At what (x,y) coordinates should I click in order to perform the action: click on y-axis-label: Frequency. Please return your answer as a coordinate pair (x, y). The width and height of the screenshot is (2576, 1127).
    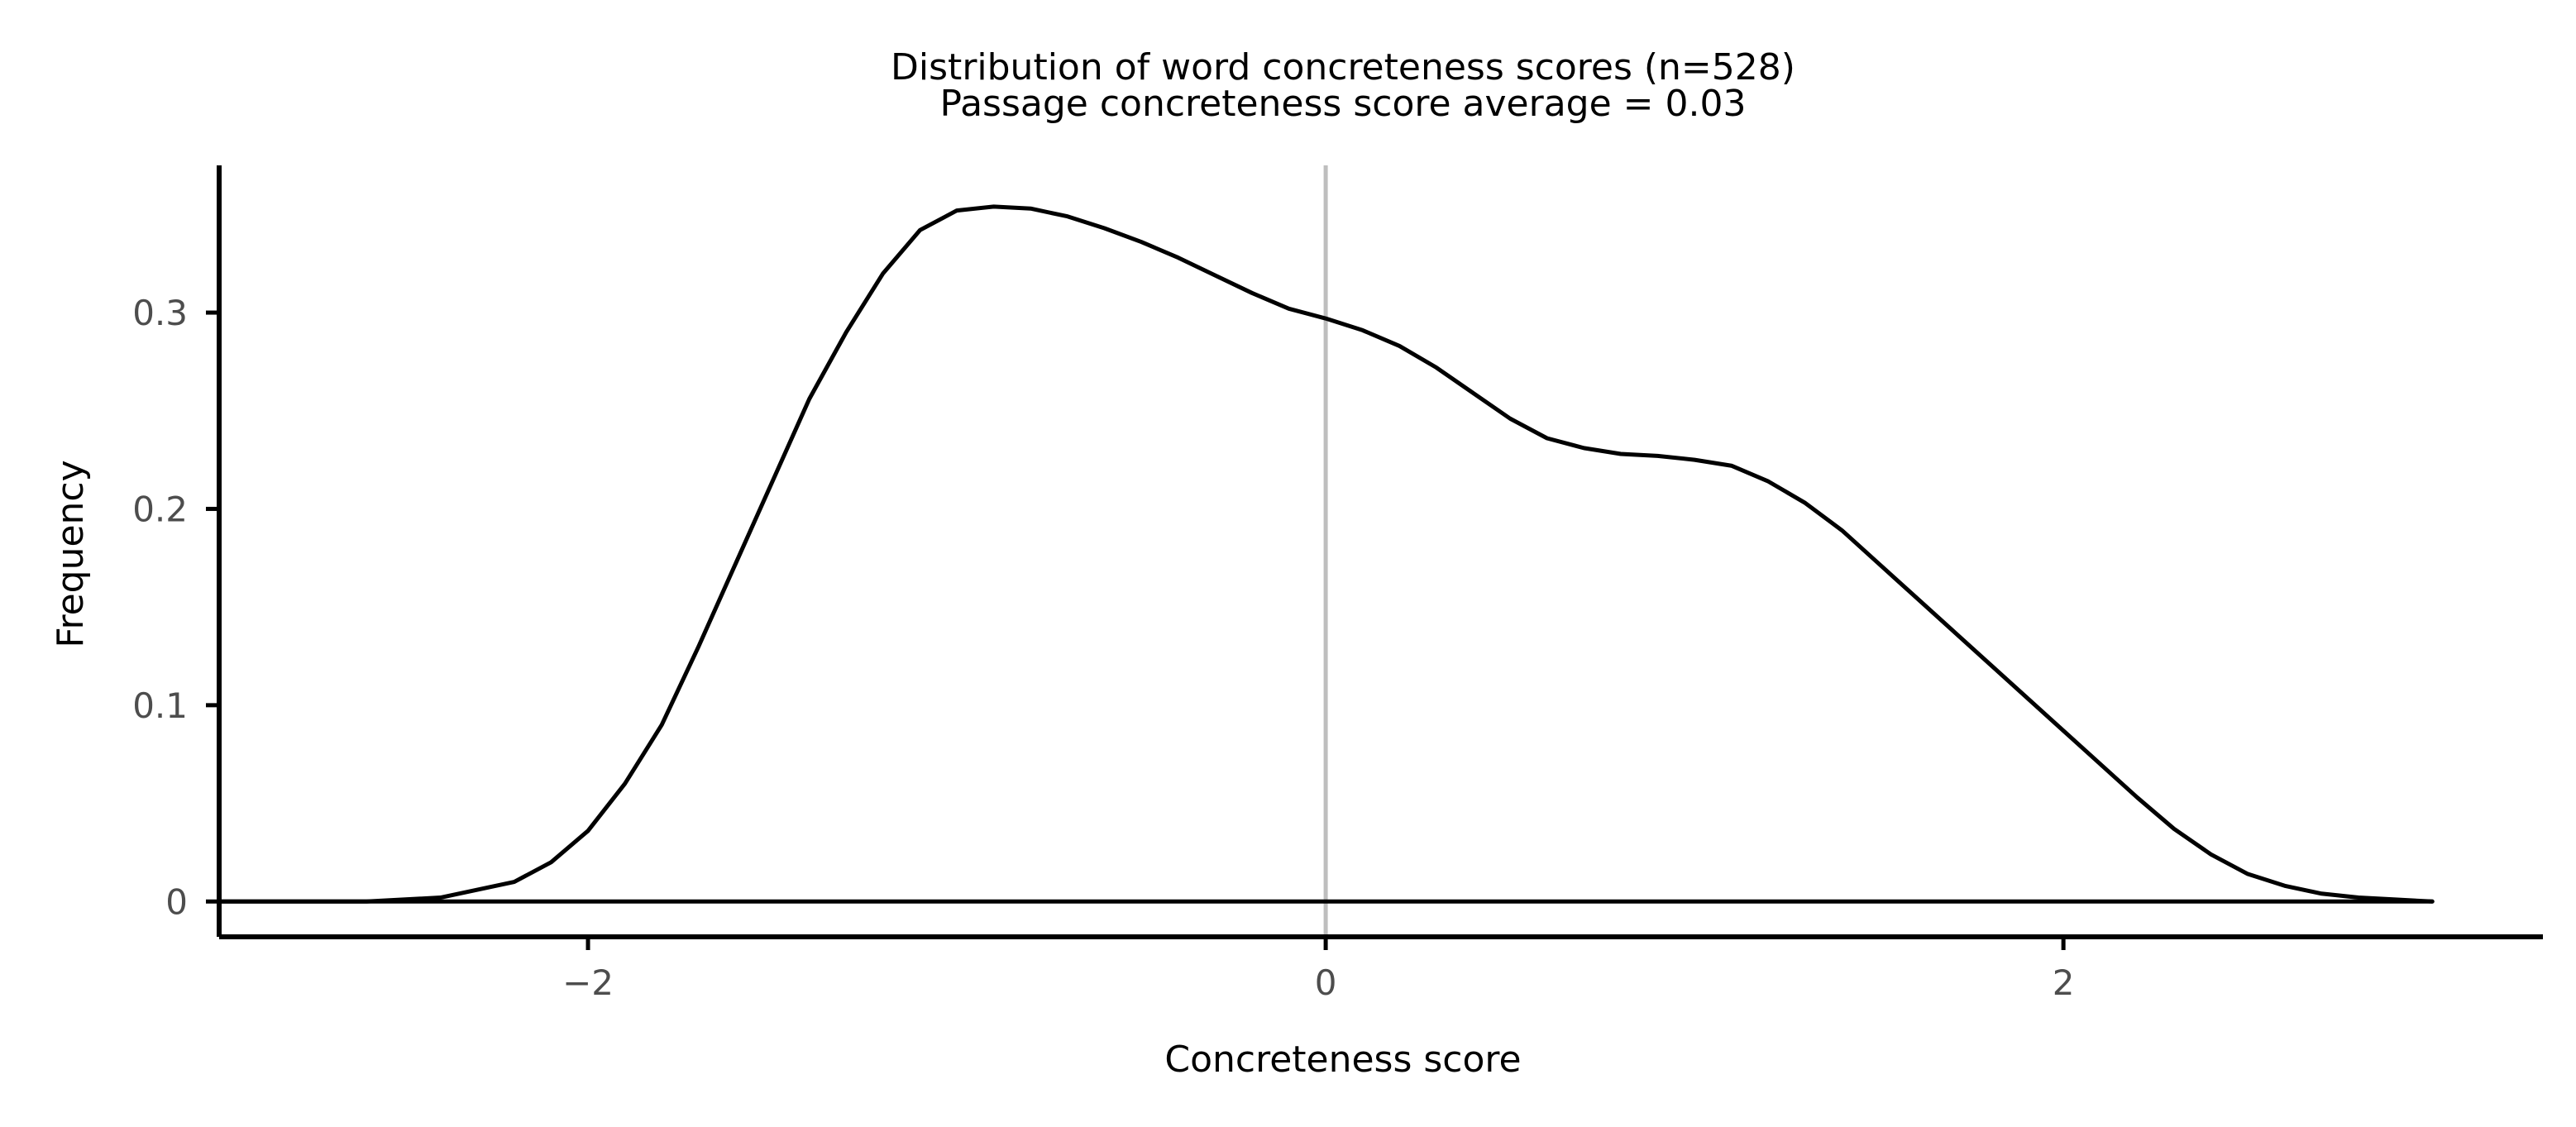
    Looking at the image, I should click on (71, 553).